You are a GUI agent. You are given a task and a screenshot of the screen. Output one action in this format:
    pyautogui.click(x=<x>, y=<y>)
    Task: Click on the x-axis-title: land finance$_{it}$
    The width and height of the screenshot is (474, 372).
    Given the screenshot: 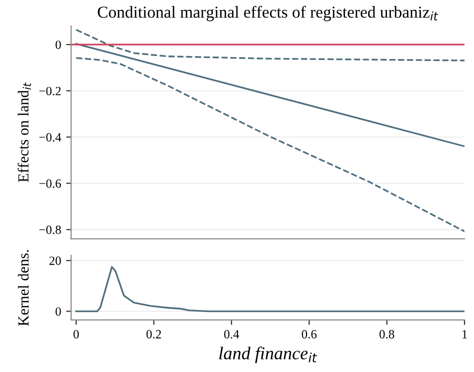 What is the action you would take?
    pyautogui.click(x=268, y=355)
    